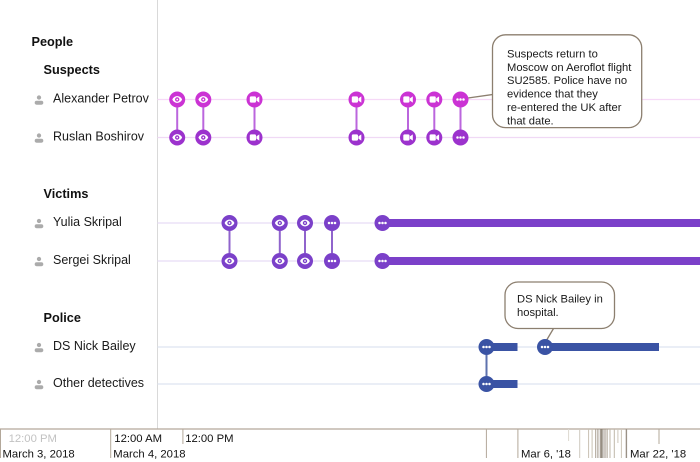  I want to click on svg-text: Victims, so click(66, 194).